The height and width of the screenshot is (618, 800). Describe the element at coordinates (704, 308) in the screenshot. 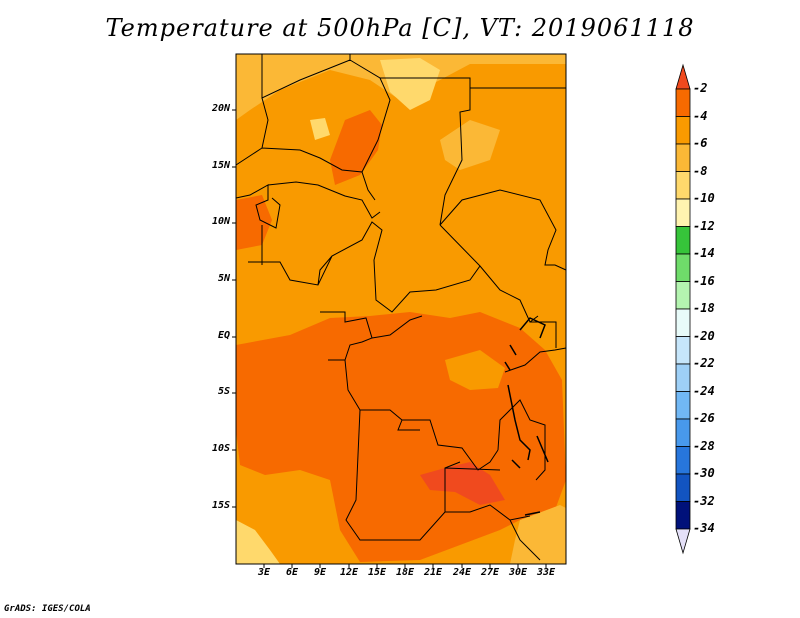

I see `colorbar-label: -18` at that location.